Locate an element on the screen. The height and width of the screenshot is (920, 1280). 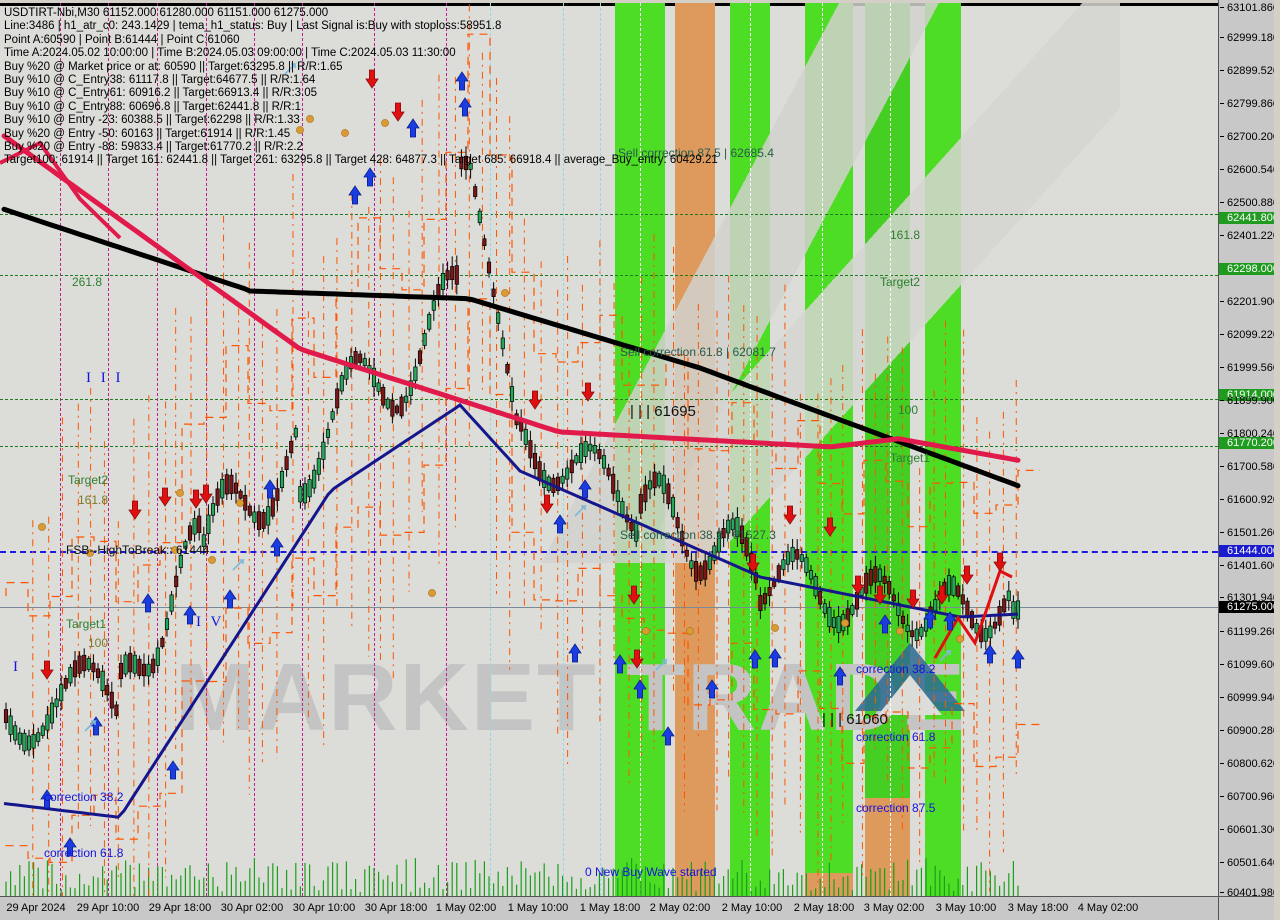
price-tick-4: 62700.200 is located at coordinates (1249, 137).